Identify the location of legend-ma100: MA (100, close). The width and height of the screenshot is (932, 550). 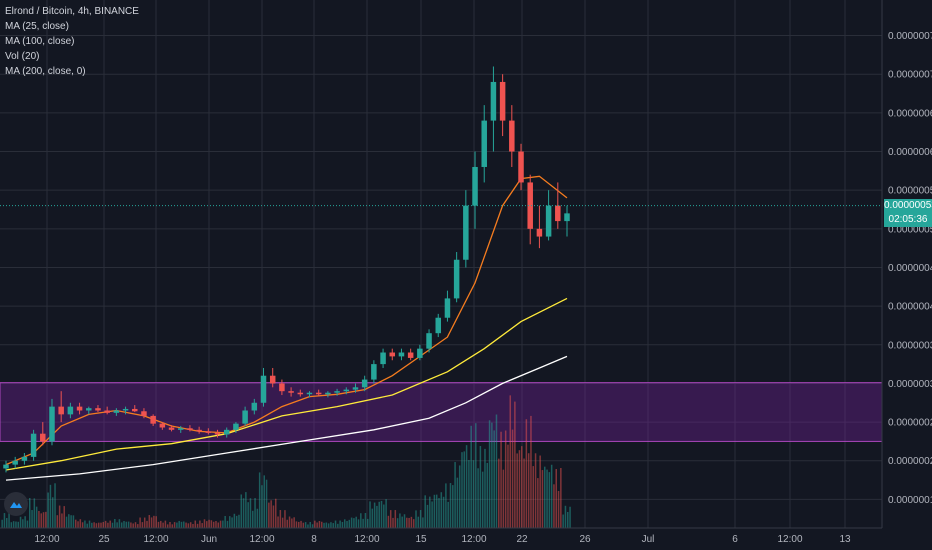
(40, 41).